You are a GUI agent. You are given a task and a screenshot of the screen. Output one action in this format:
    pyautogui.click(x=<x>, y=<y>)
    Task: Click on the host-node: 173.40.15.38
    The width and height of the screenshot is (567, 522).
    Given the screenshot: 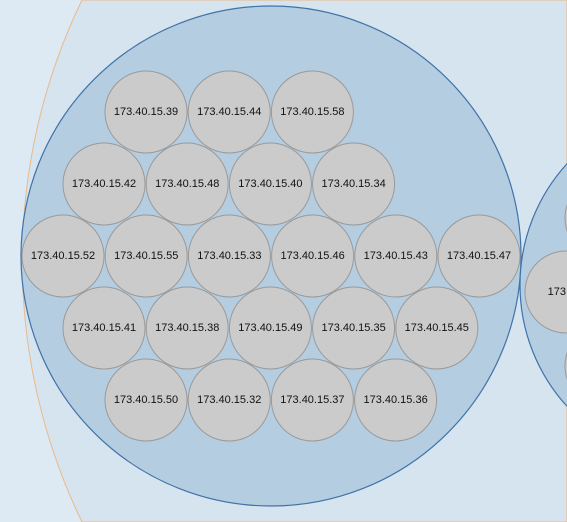 What is the action you would take?
    pyautogui.click(x=187, y=328)
    